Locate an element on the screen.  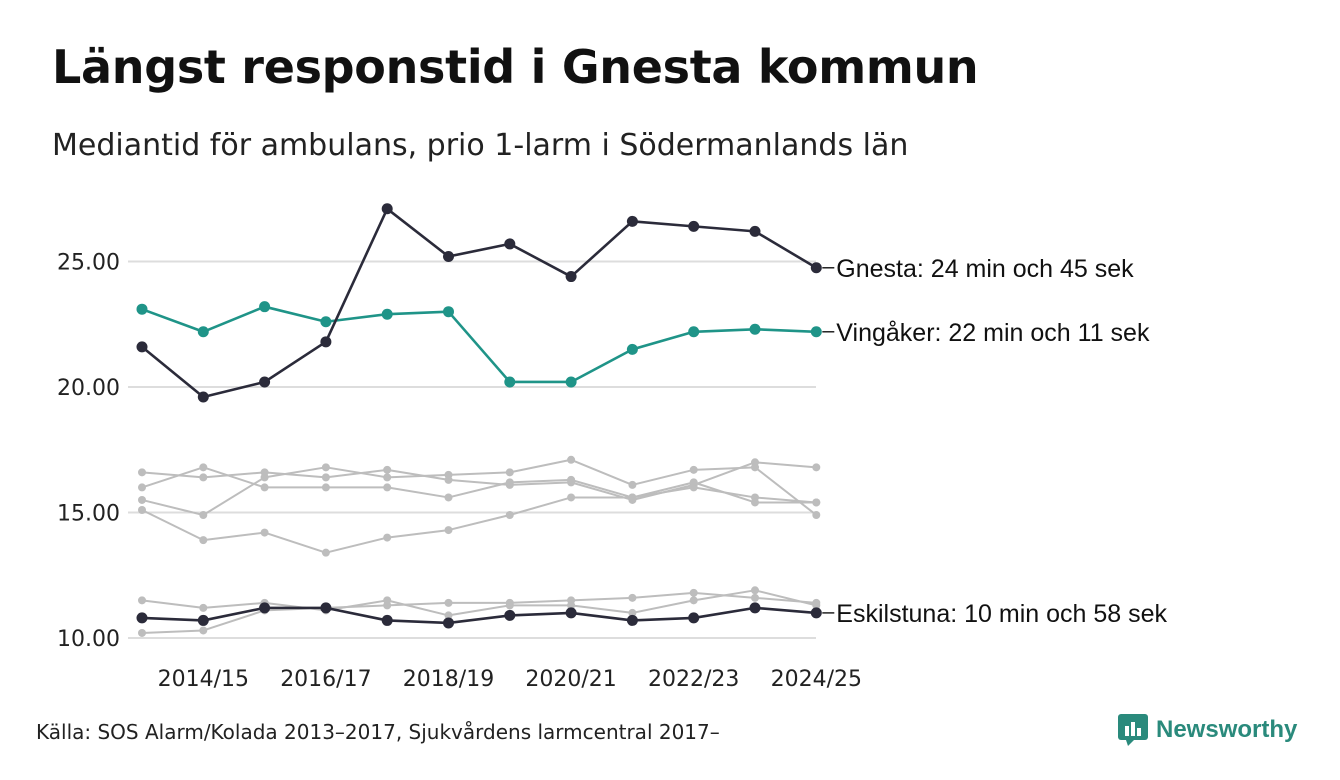
x-tick-label: 2016/17 is located at coordinates (325, 679).